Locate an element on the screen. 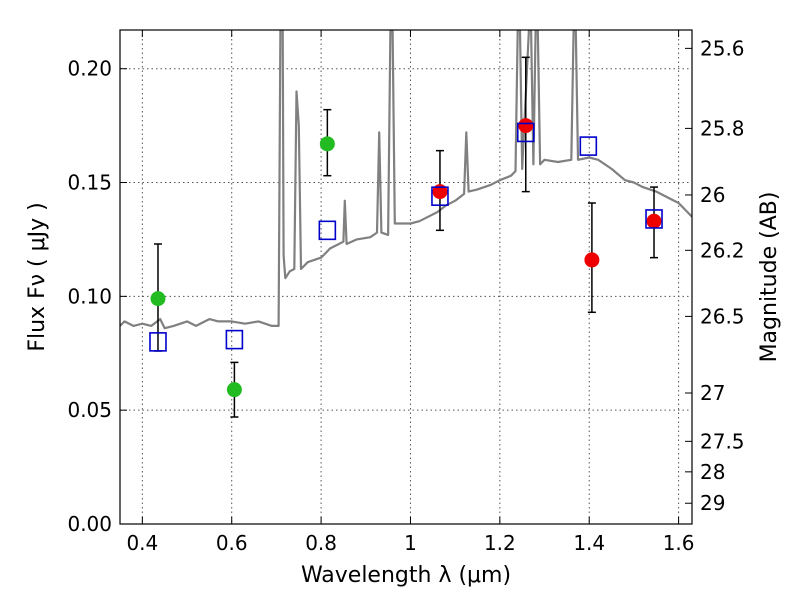 This screenshot has height=600, width=800. x-tick-label: 1.4 is located at coordinates (589, 543).